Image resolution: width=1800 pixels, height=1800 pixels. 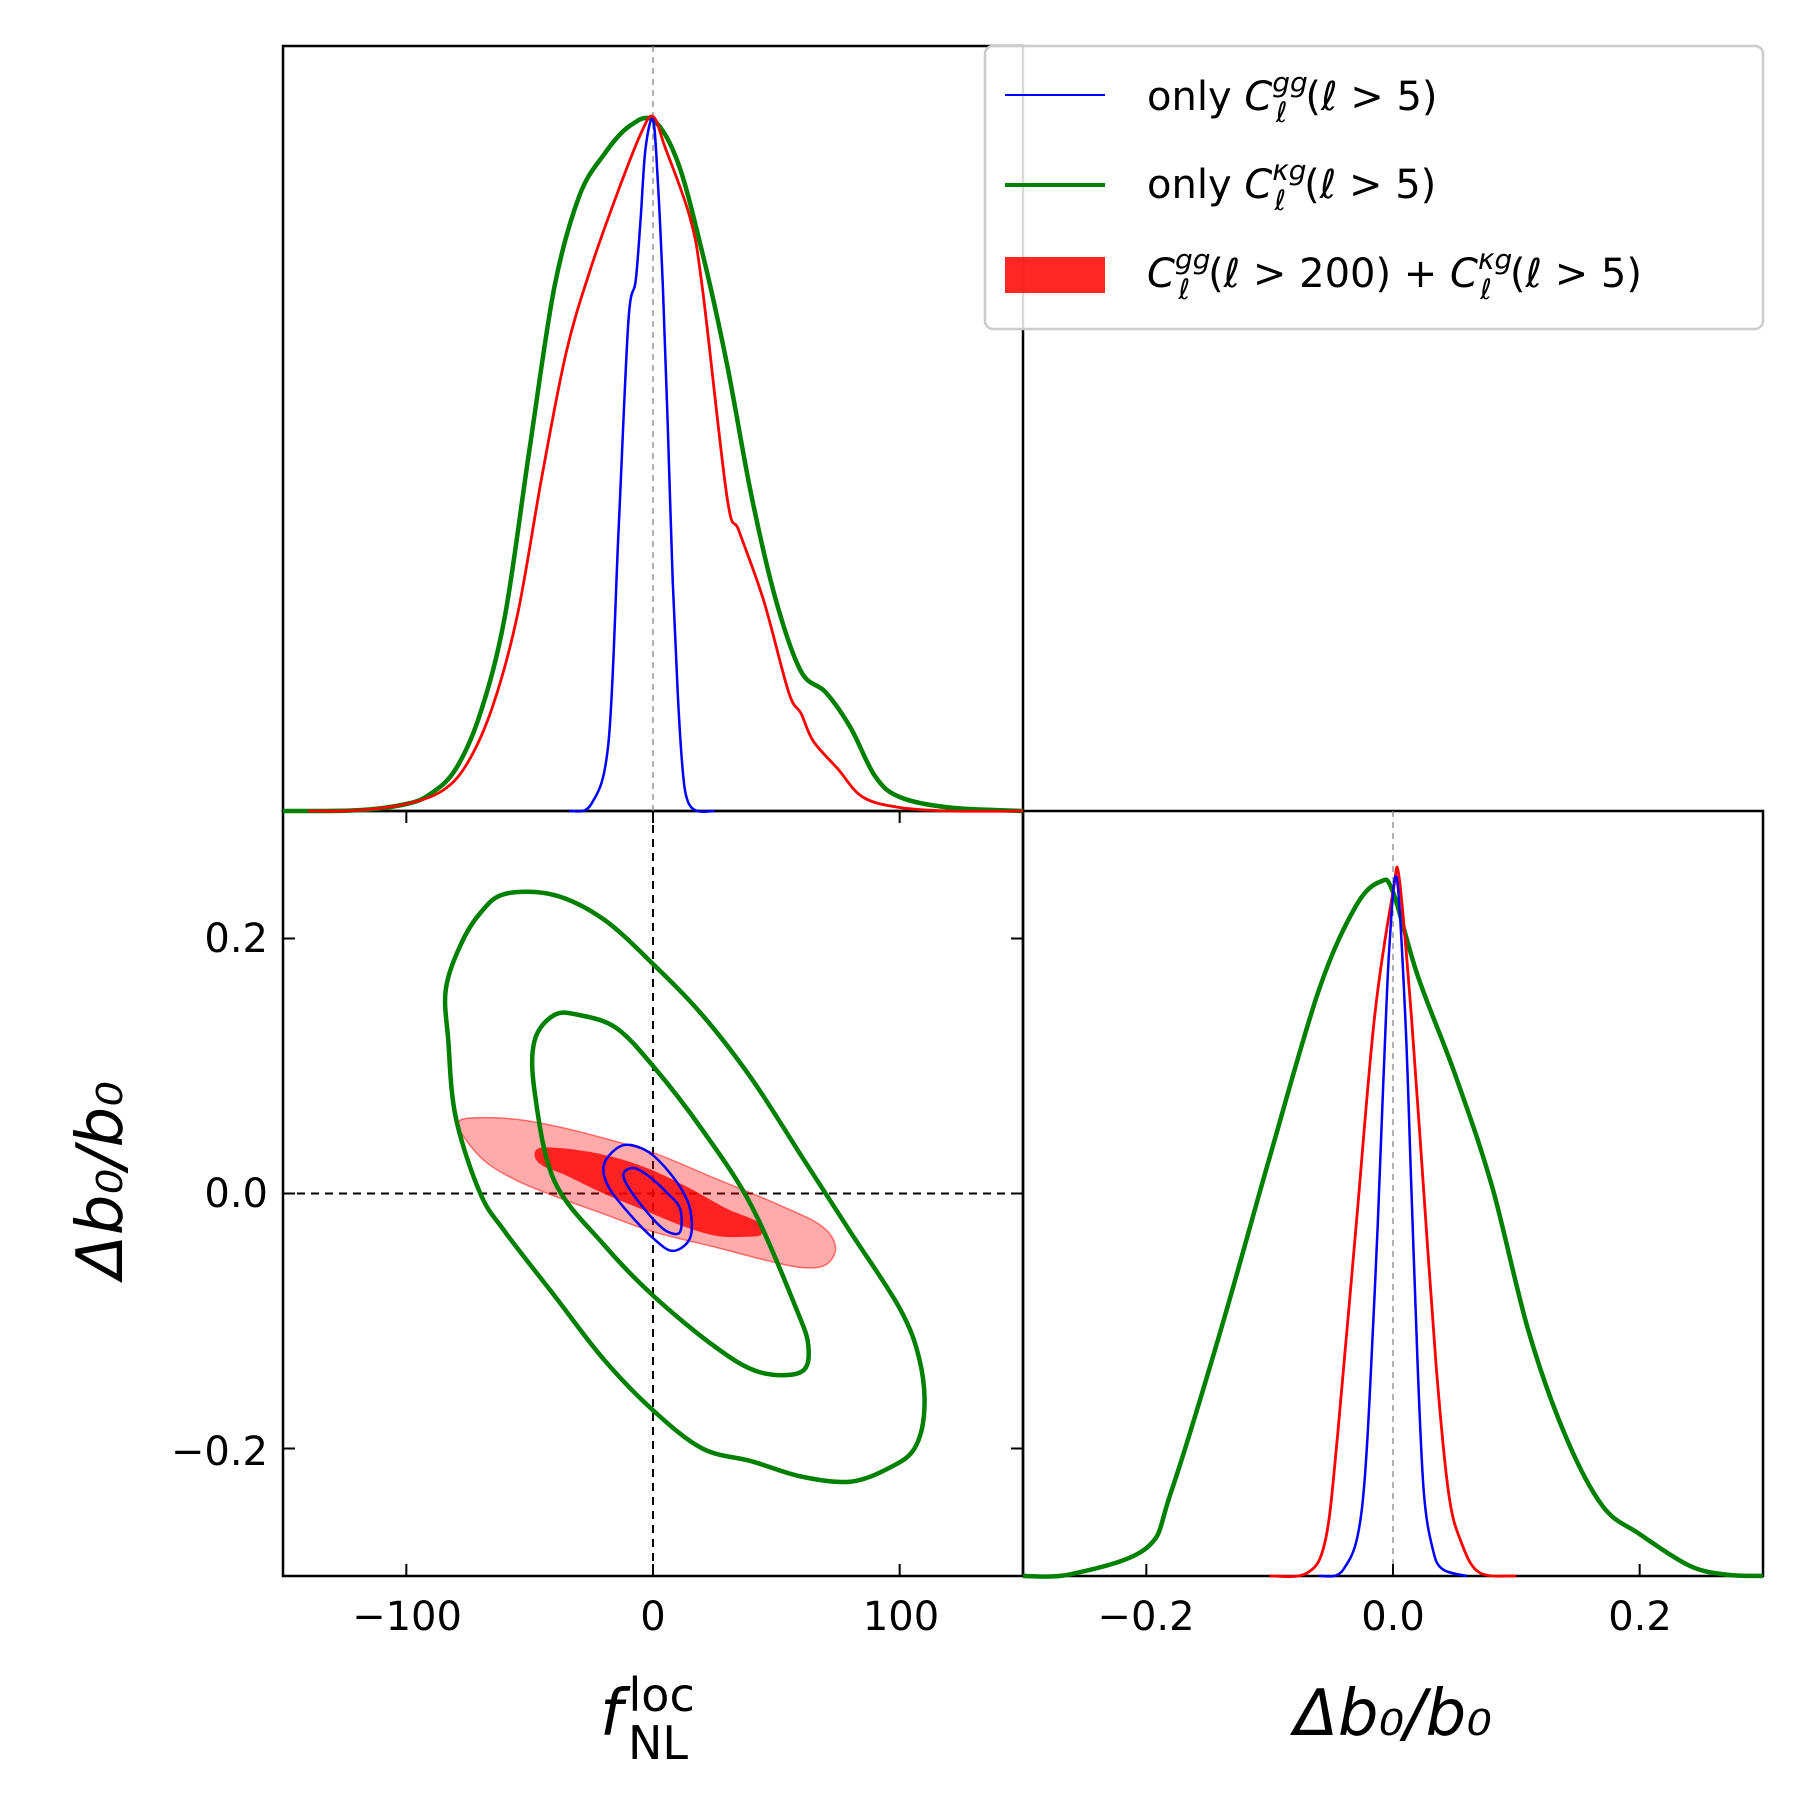 I want to click on legend-comb-sub2: ℓ, so click(x=1485, y=289).